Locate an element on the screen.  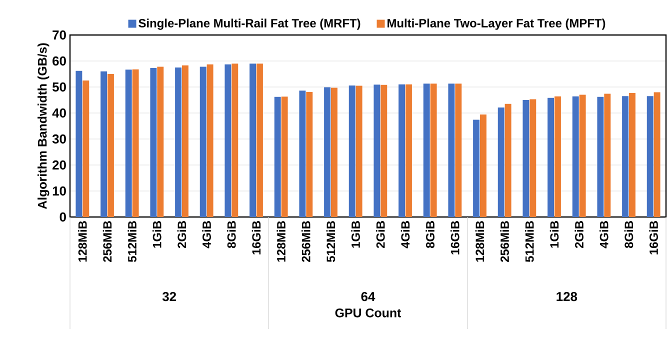
text: 32 is located at coordinates (169, 297).